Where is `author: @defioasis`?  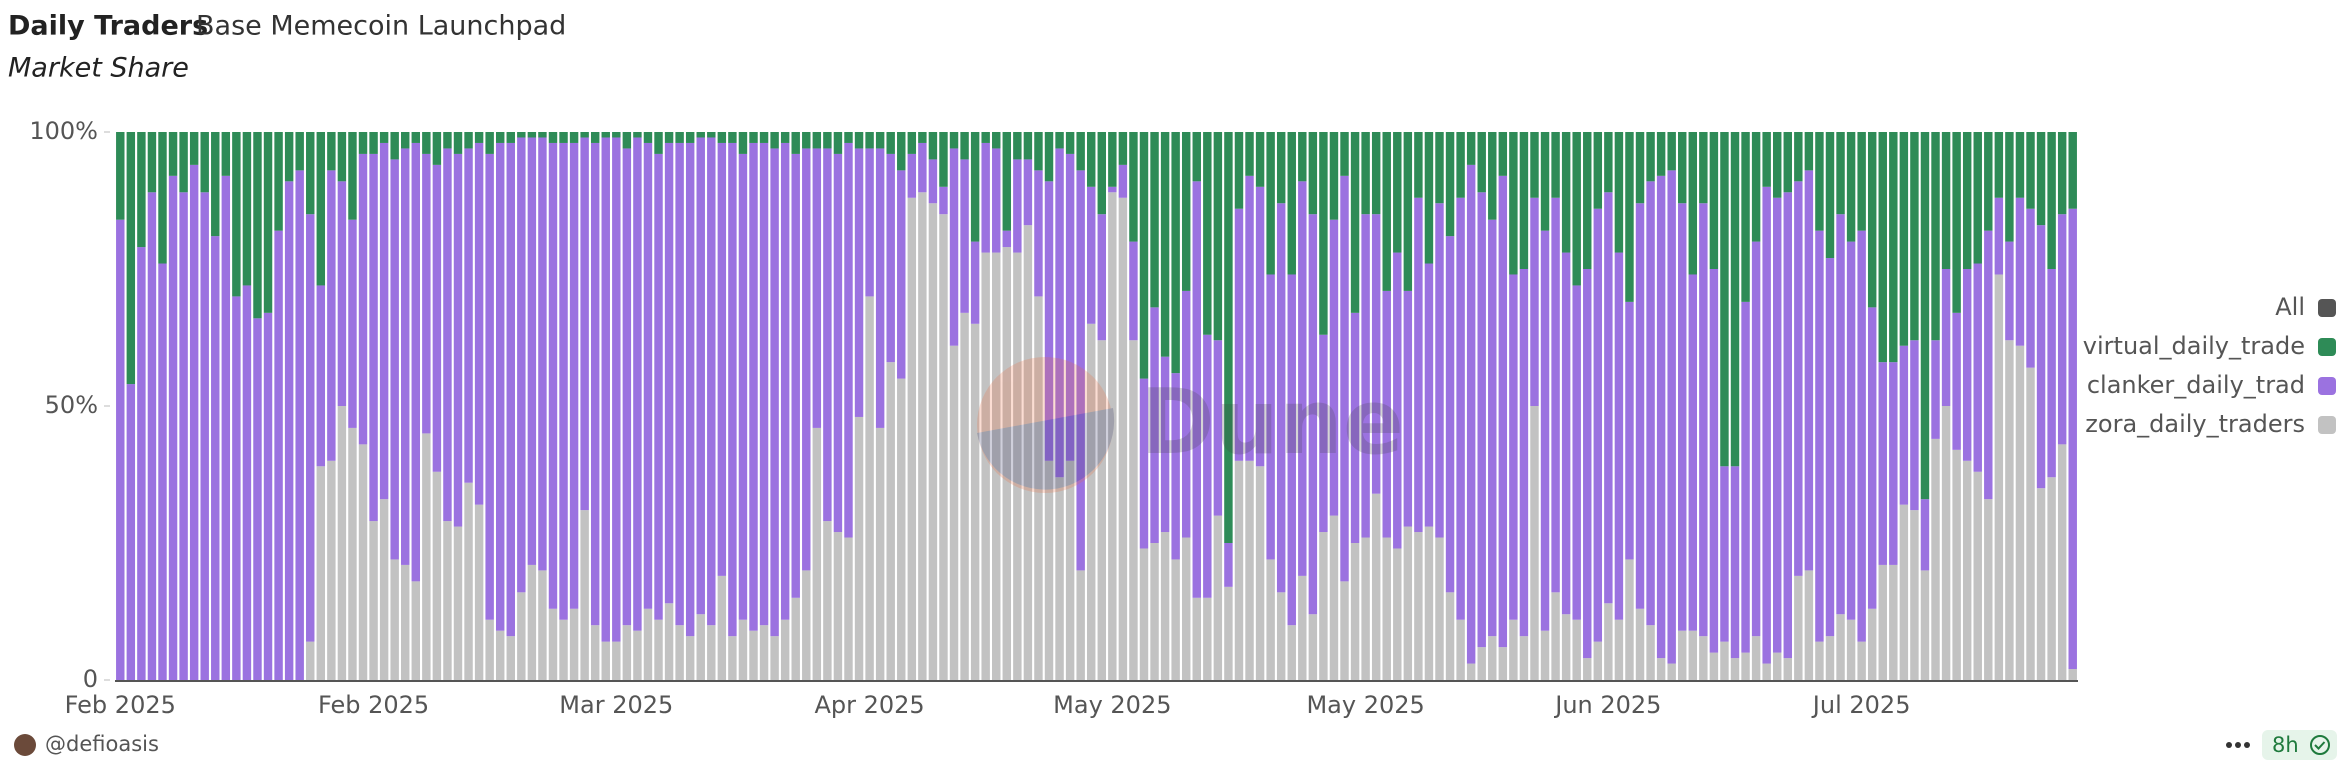
author: @defioasis is located at coordinates (102, 744).